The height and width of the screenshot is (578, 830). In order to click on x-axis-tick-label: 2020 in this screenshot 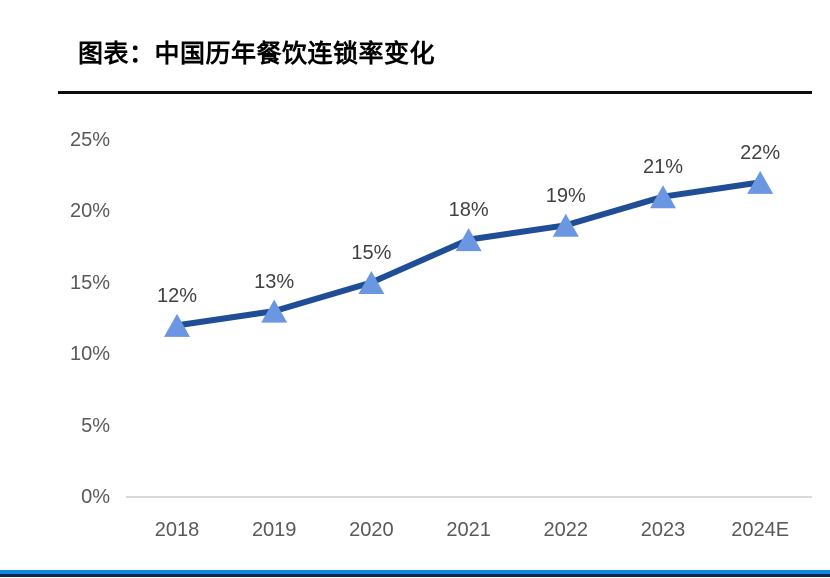, I will do `click(371, 530)`.